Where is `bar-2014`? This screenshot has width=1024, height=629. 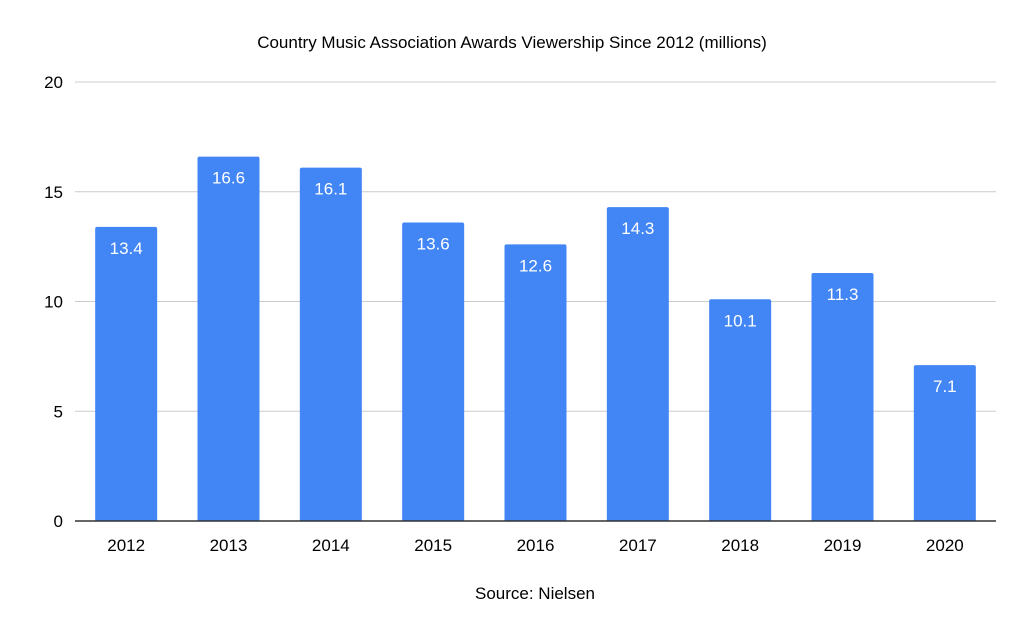
bar-2014 is located at coordinates (330, 344).